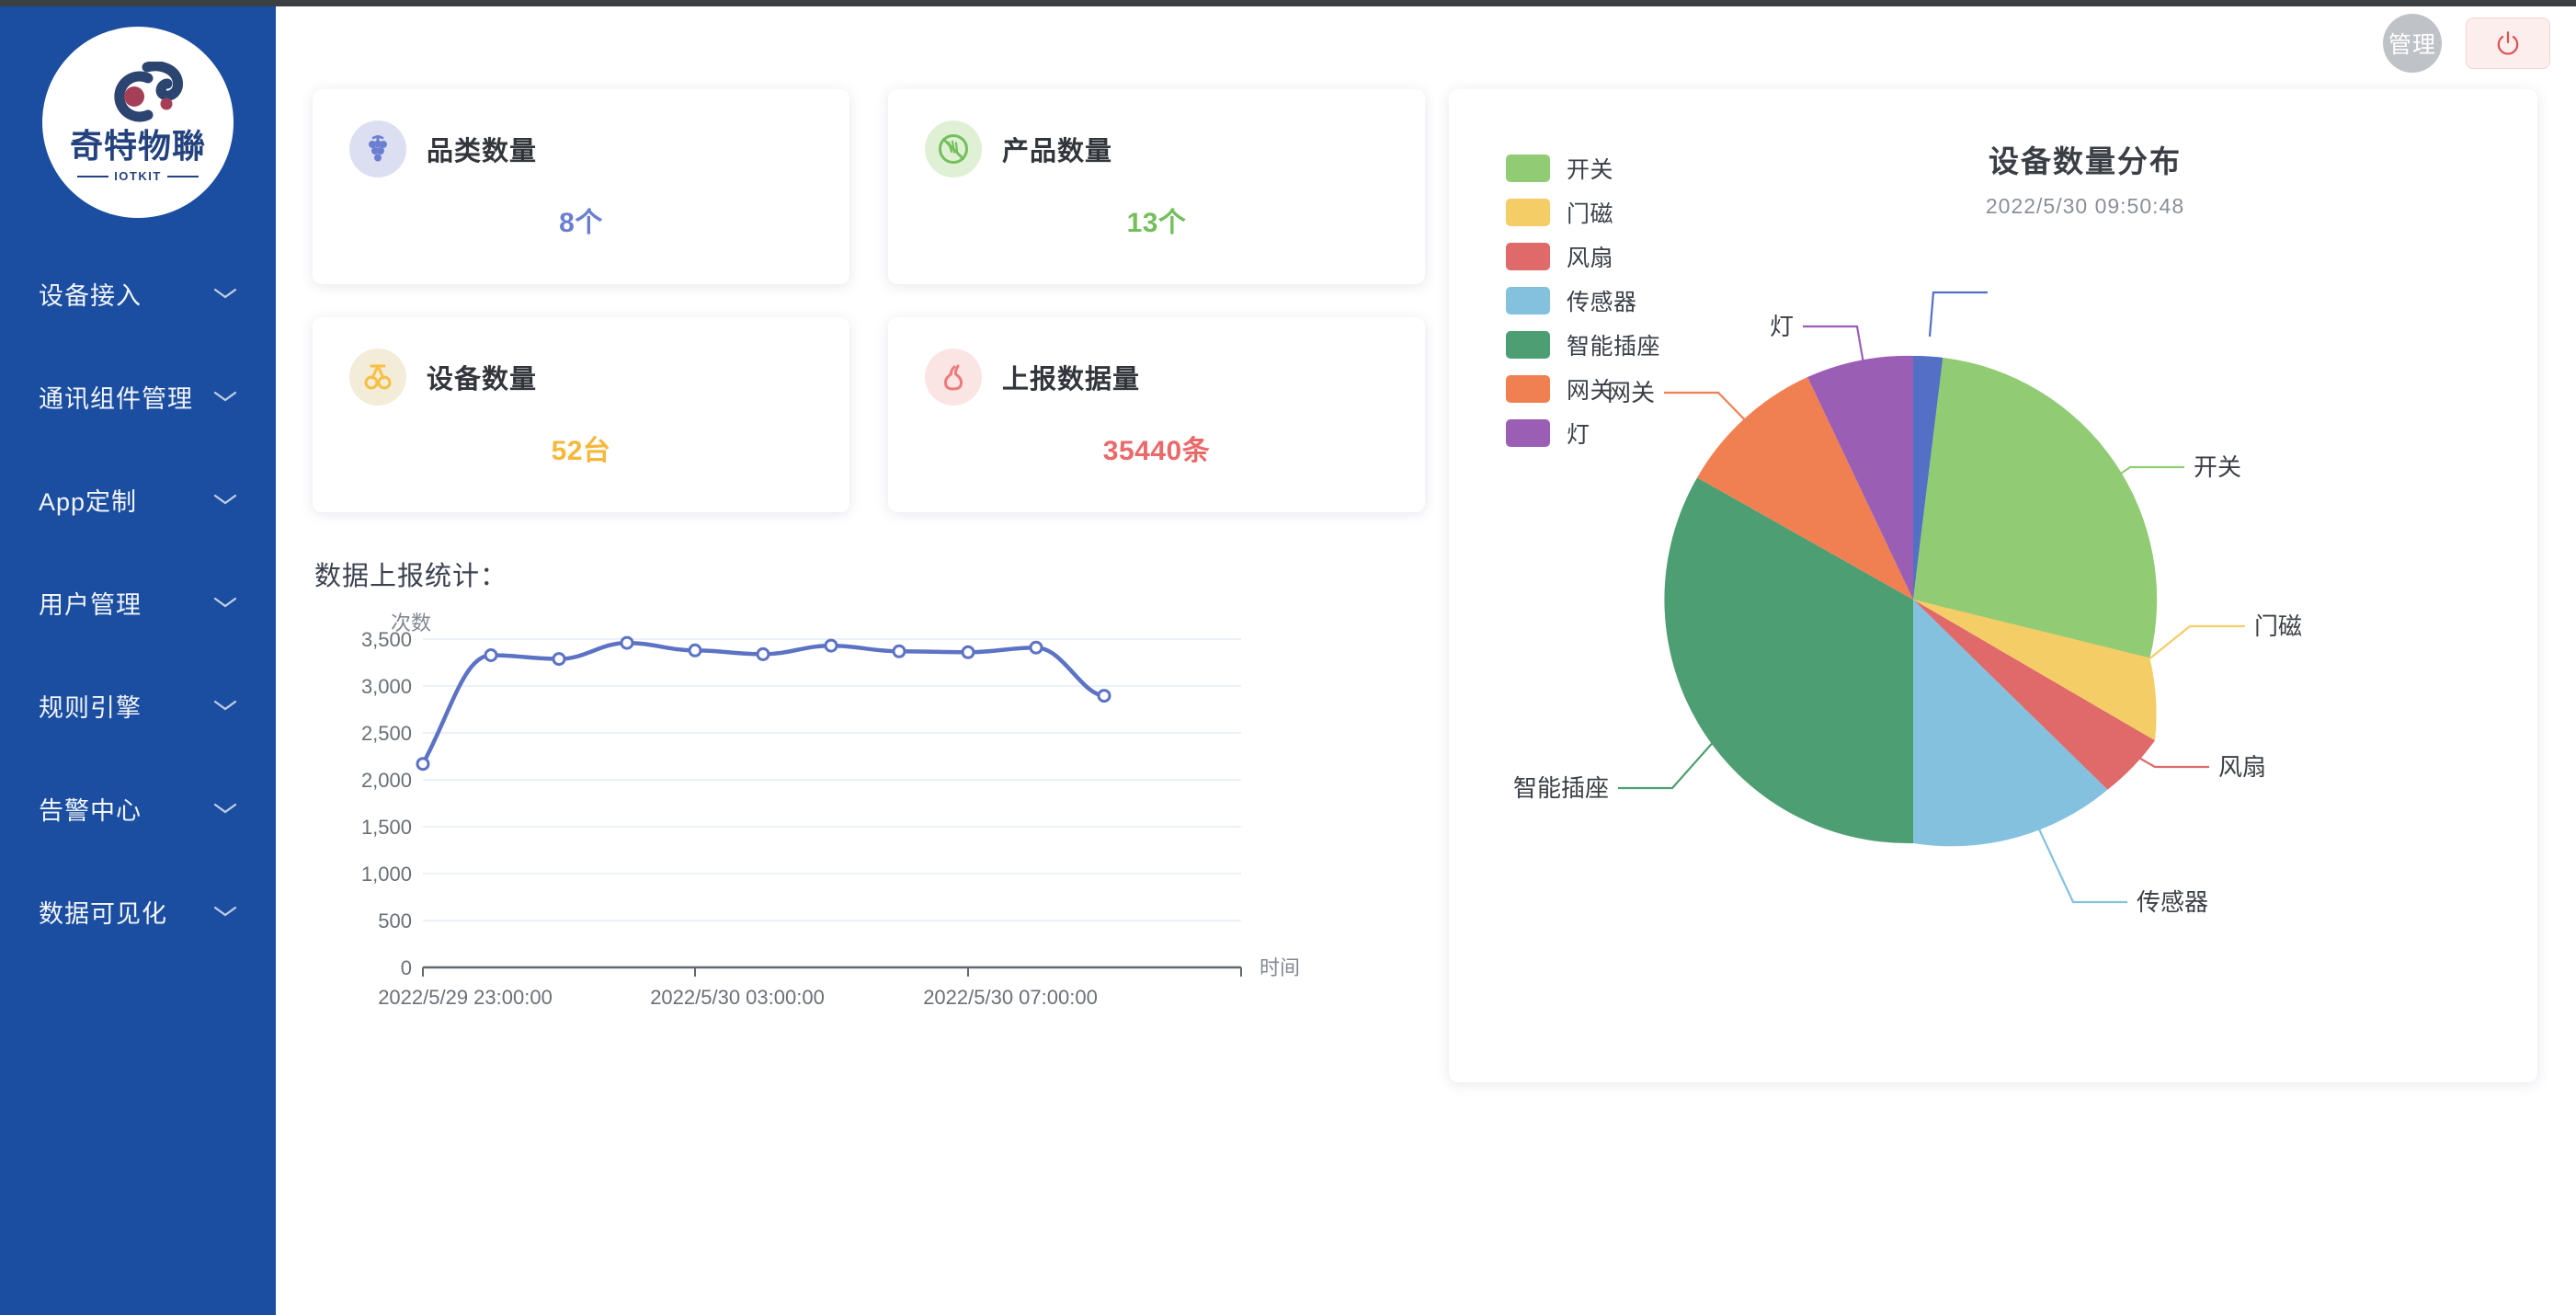 The height and width of the screenshot is (1315, 2576). Describe the element at coordinates (386, 733) in the screenshot. I see `svg-text: 2,500` at that location.